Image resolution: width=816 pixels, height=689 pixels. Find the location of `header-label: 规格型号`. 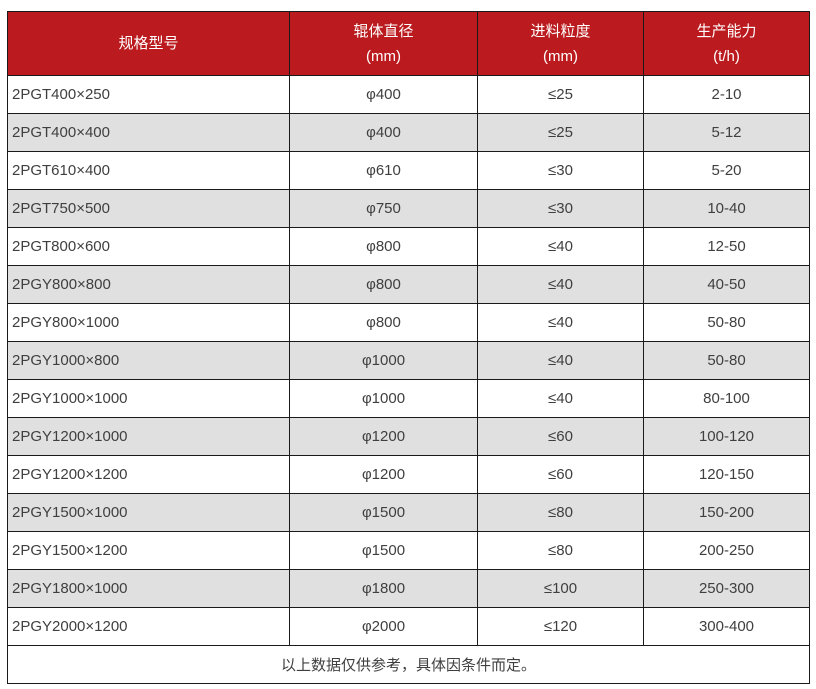

header-label: 规格型号 is located at coordinates (148, 43).